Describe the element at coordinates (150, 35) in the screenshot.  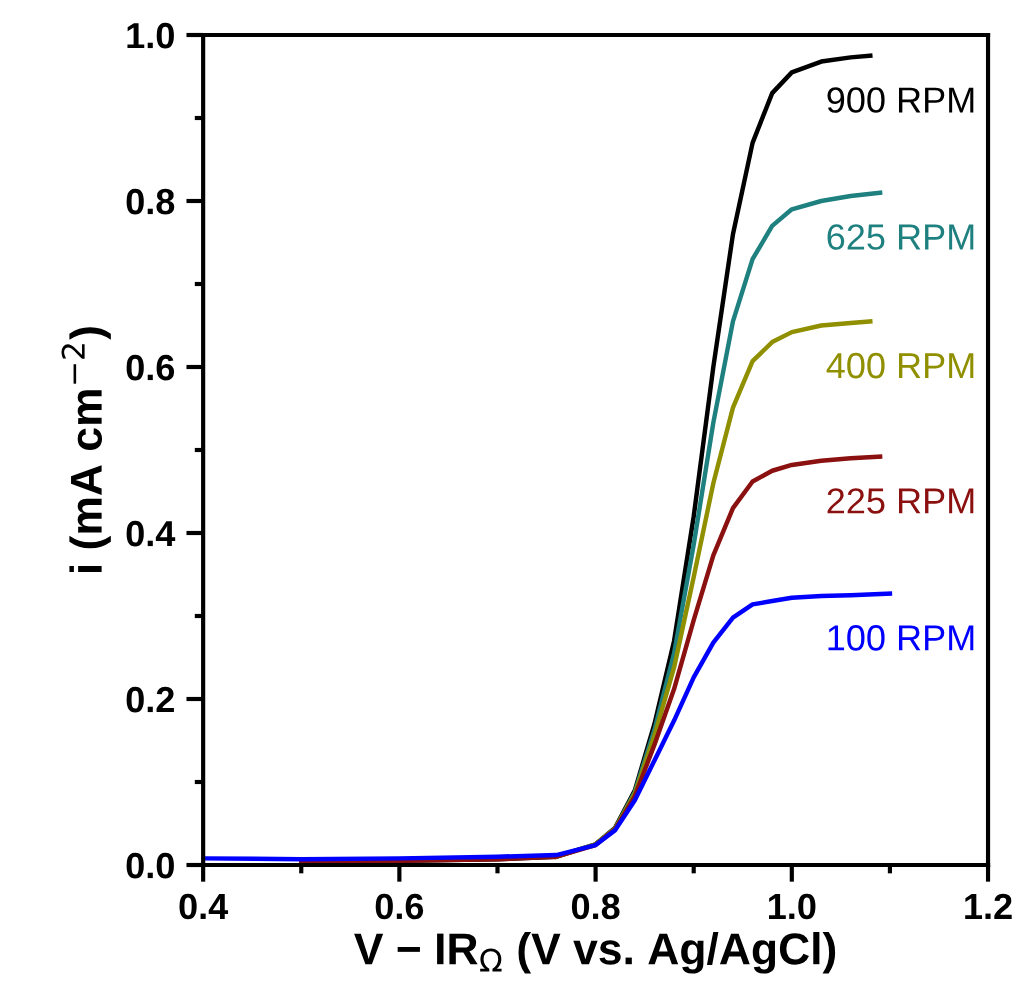
I see `y-tick-label: 1.0` at that location.